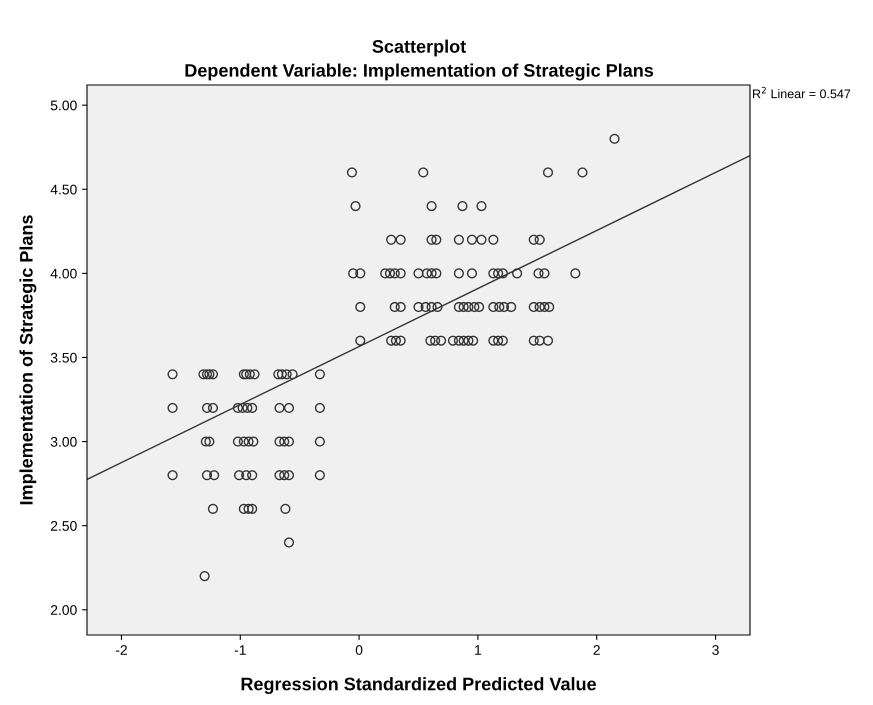  Describe the element at coordinates (419, 685) in the screenshot. I see `x-axis-title: Regression Standardized Predicted Value` at that location.